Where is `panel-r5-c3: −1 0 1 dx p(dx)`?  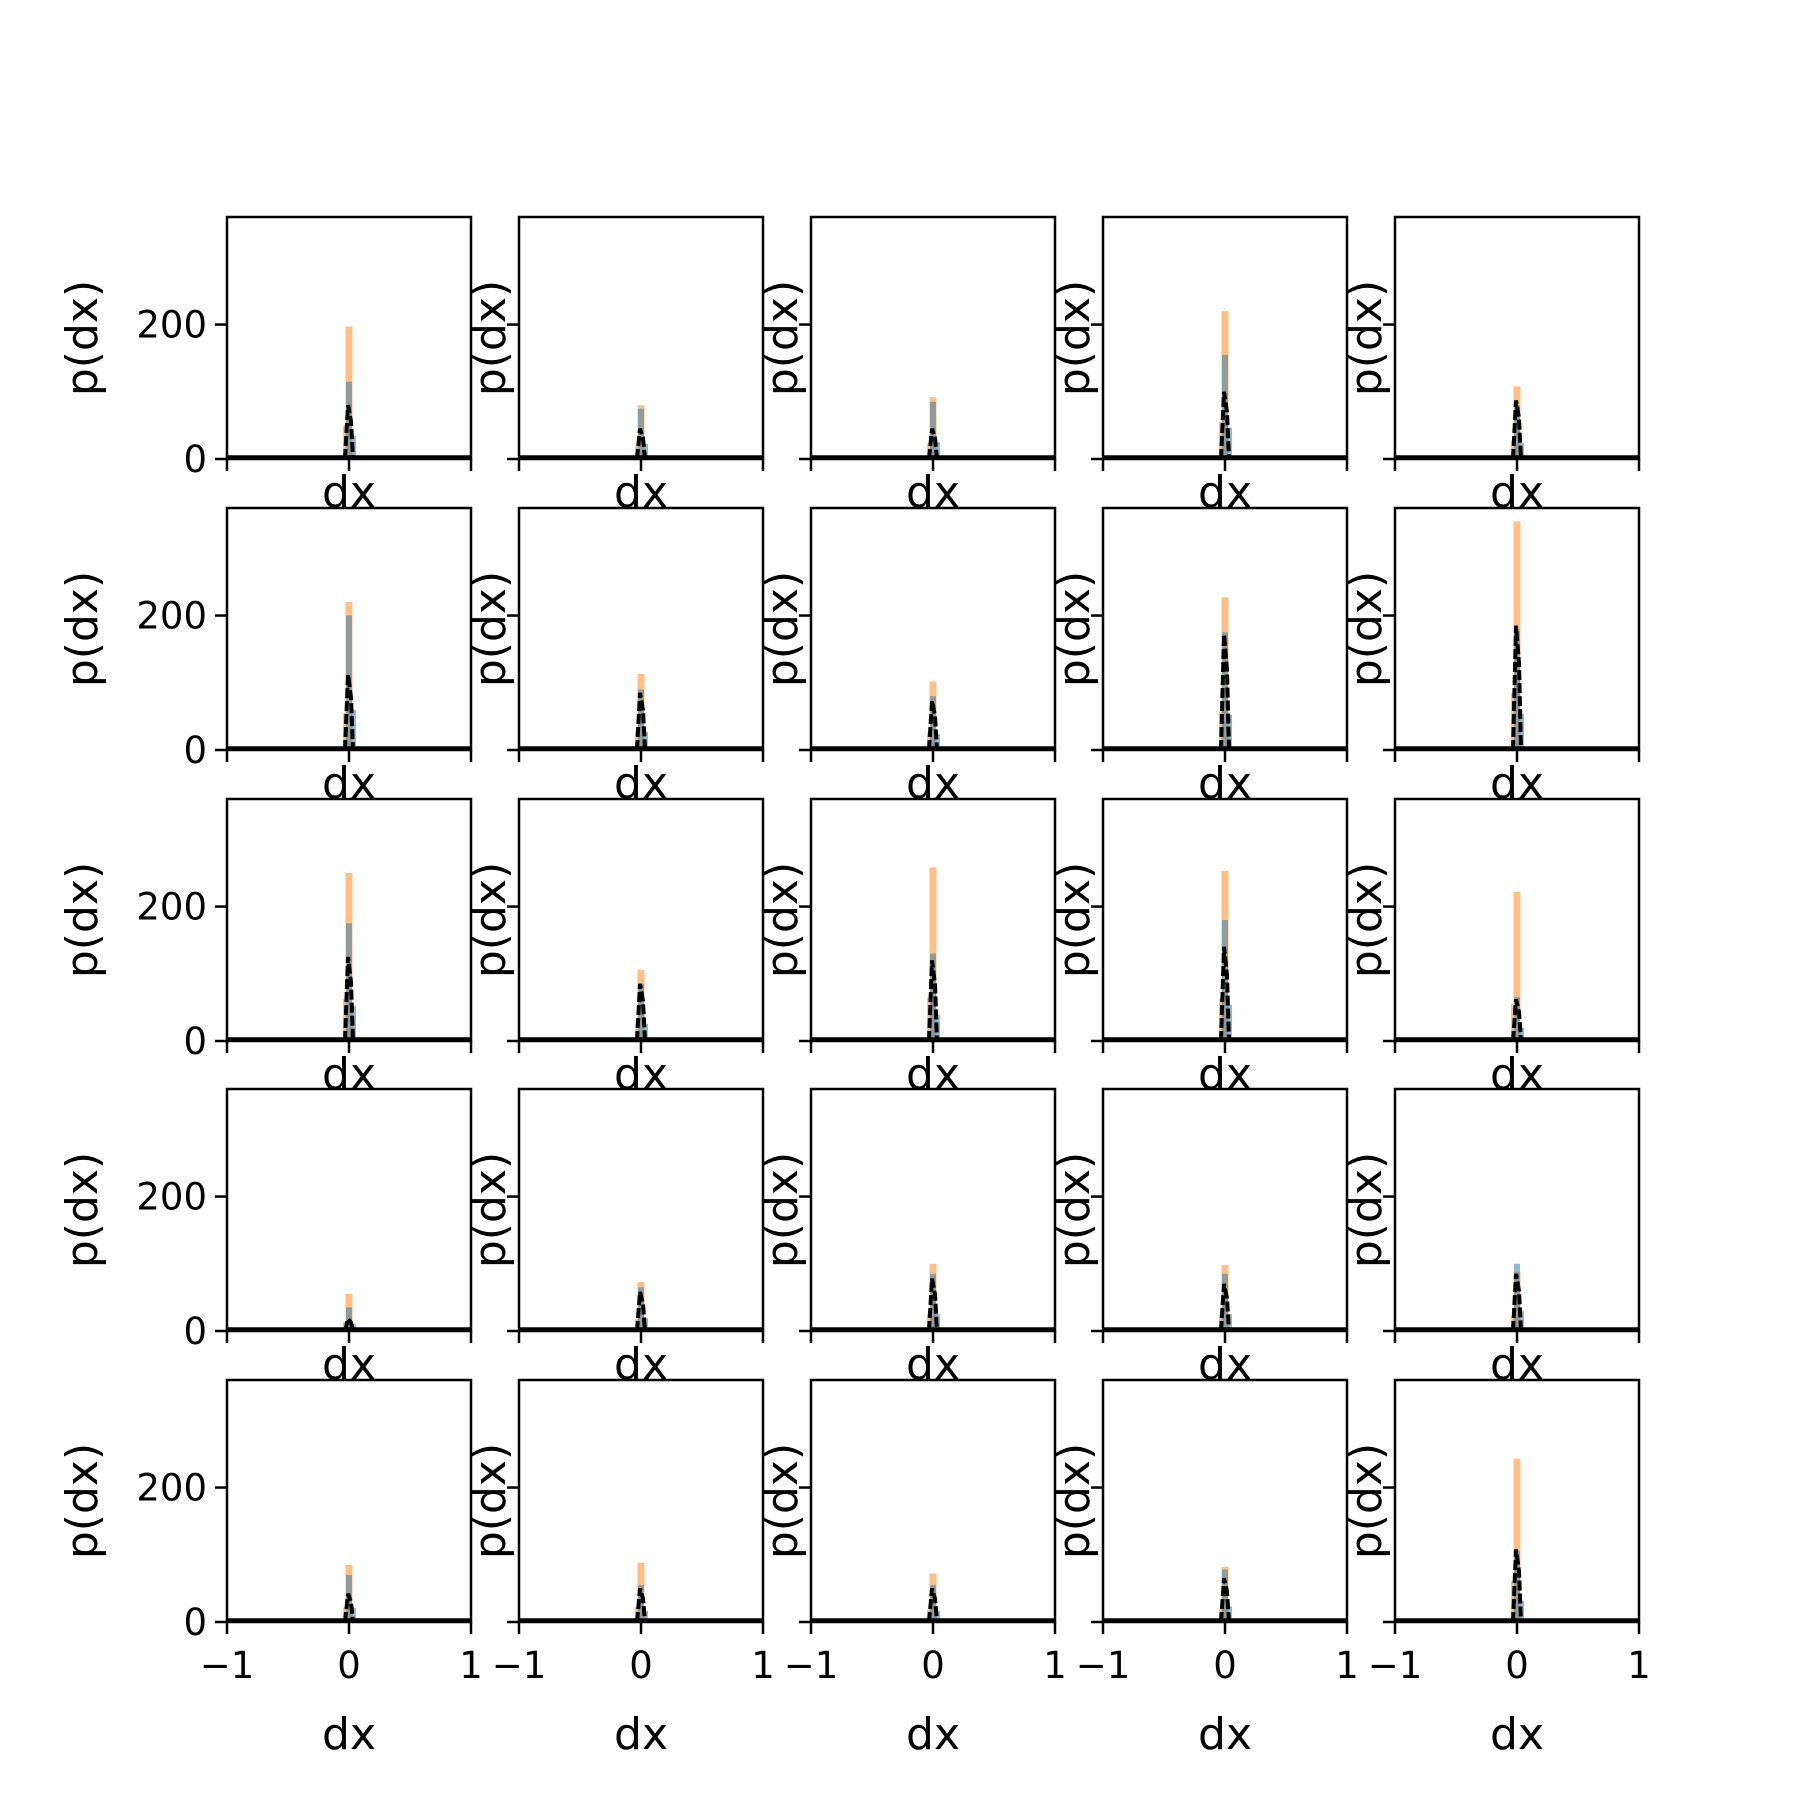 panel-r5-c3: −1 0 1 dx p(dx) is located at coordinates (912, 1569).